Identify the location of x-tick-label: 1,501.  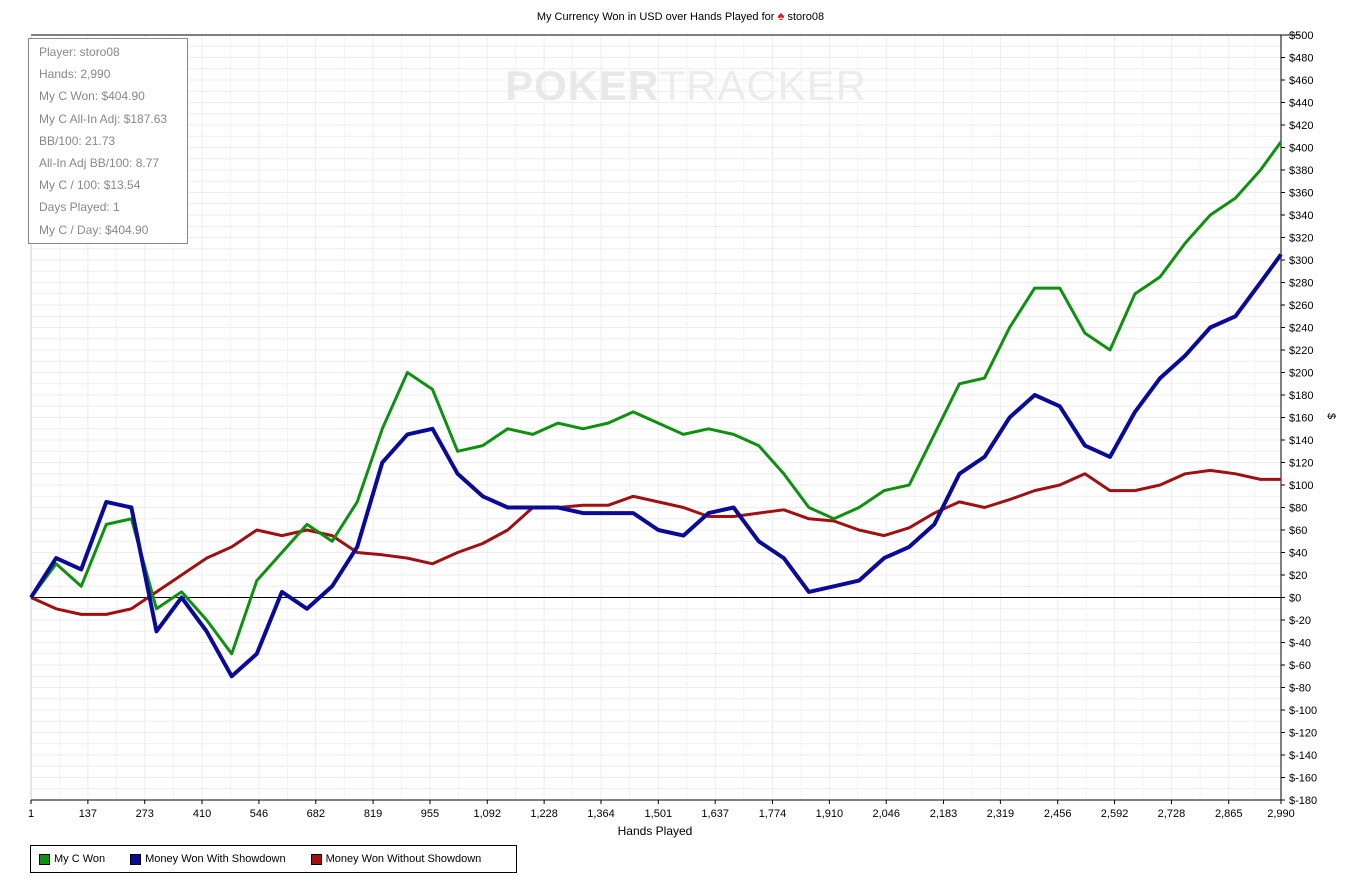
(659, 814).